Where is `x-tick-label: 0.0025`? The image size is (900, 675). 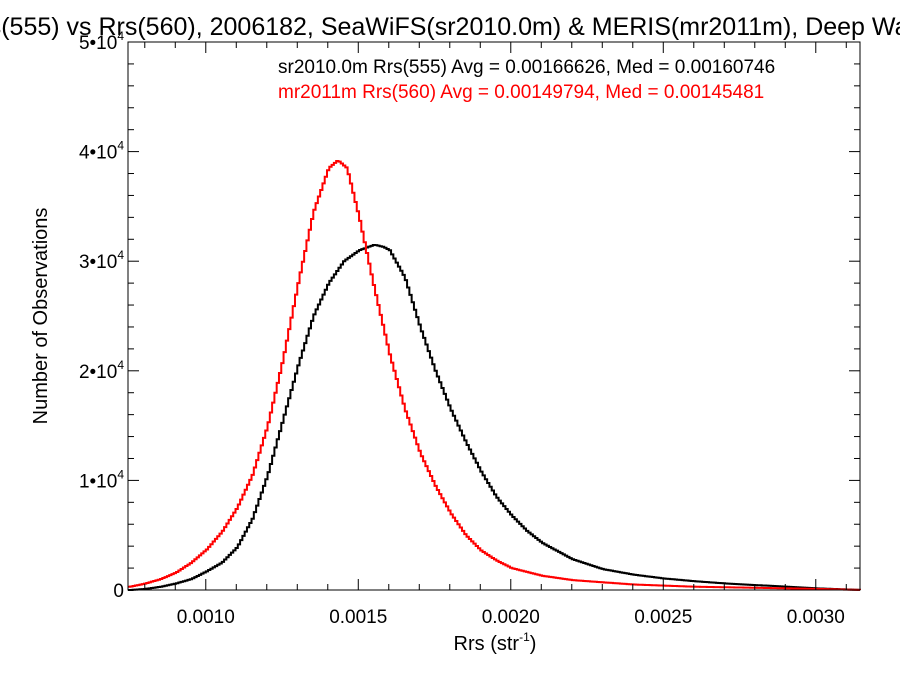
x-tick-label: 0.0025 is located at coordinates (663, 617).